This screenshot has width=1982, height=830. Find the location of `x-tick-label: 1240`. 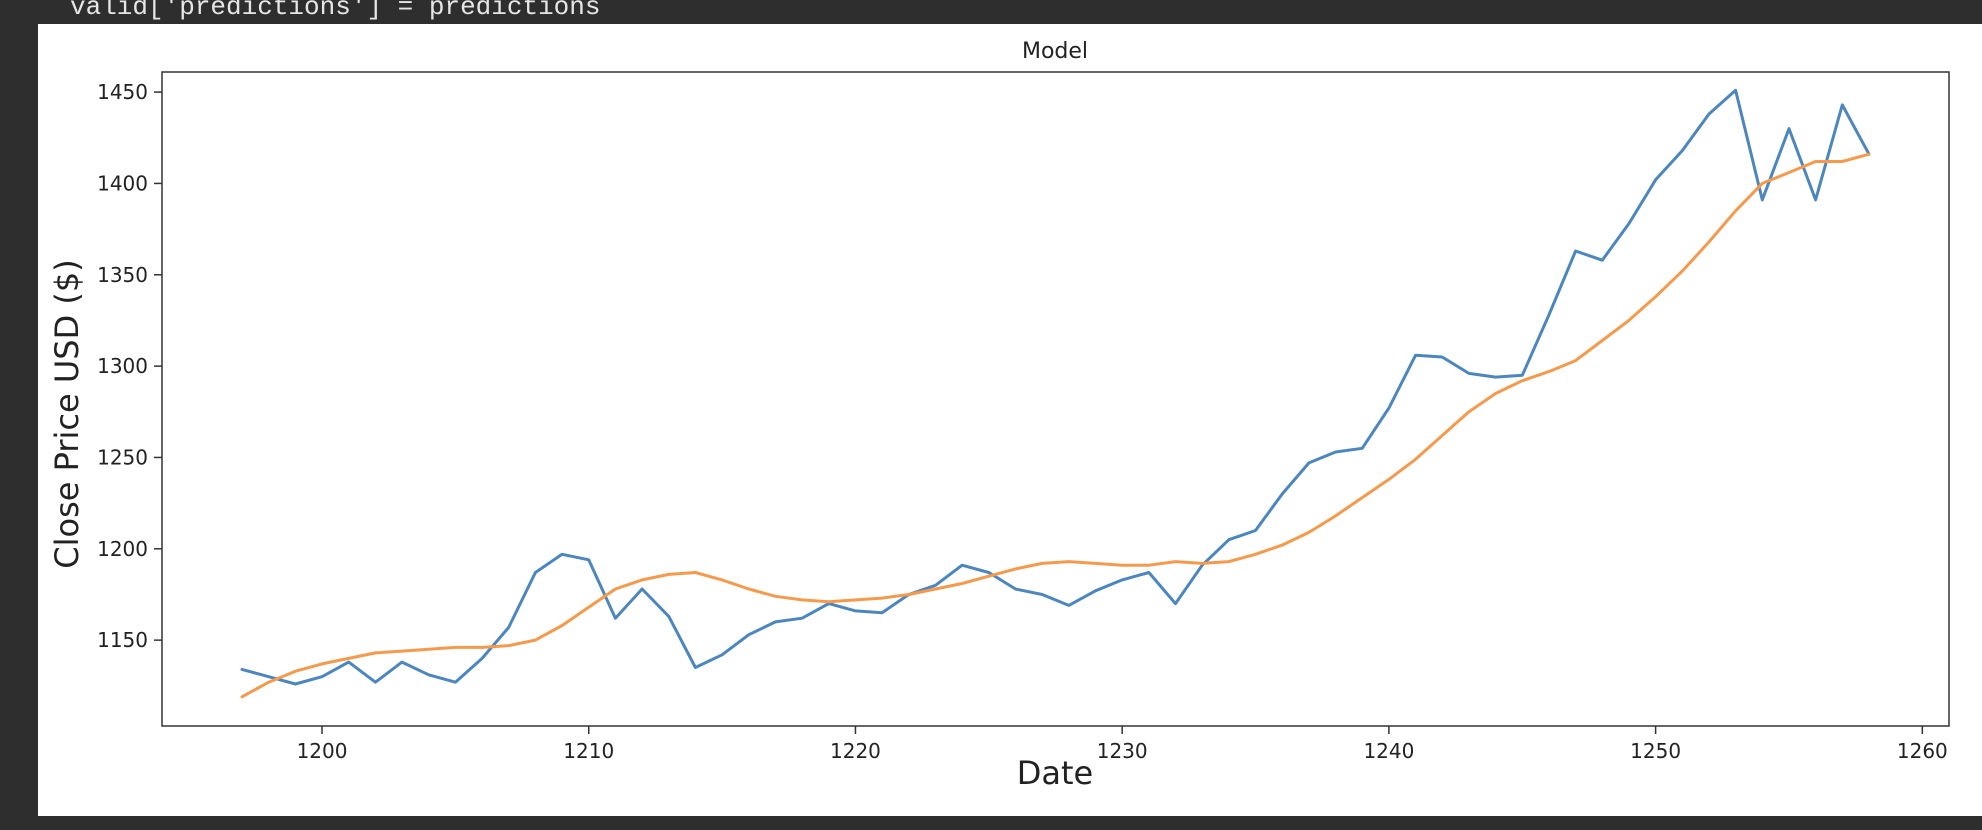

x-tick-label: 1240 is located at coordinates (1388, 751).